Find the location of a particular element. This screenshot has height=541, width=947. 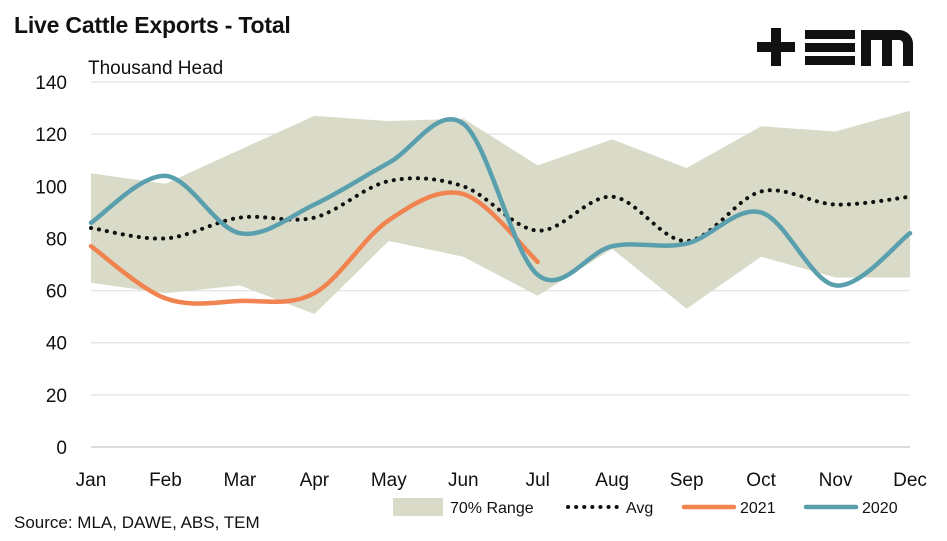

x-tick-label-dec: Dec is located at coordinates (910, 480).